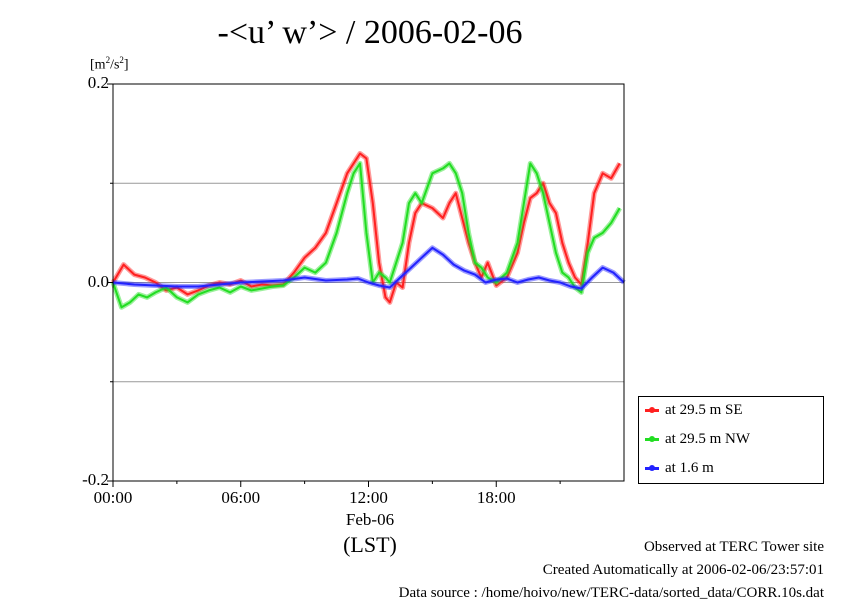 This screenshot has width=842, height=605. Describe the element at coordinates (113, 497) in the screenshot. I see `x-tick-label: 00:00` at that location.